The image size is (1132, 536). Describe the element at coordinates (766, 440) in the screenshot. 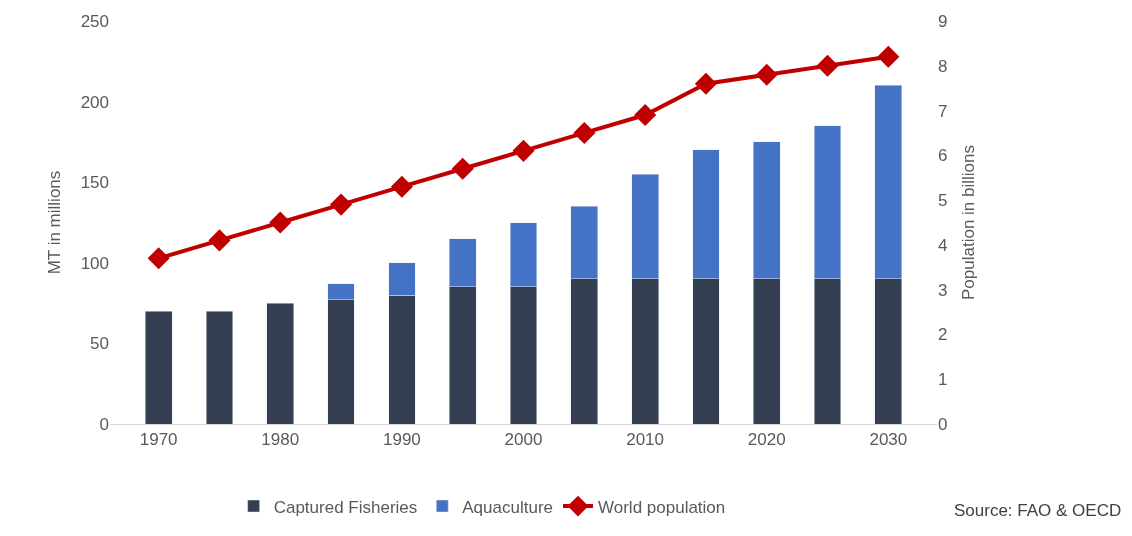

I see `x-tick-label: 2020` at that location.